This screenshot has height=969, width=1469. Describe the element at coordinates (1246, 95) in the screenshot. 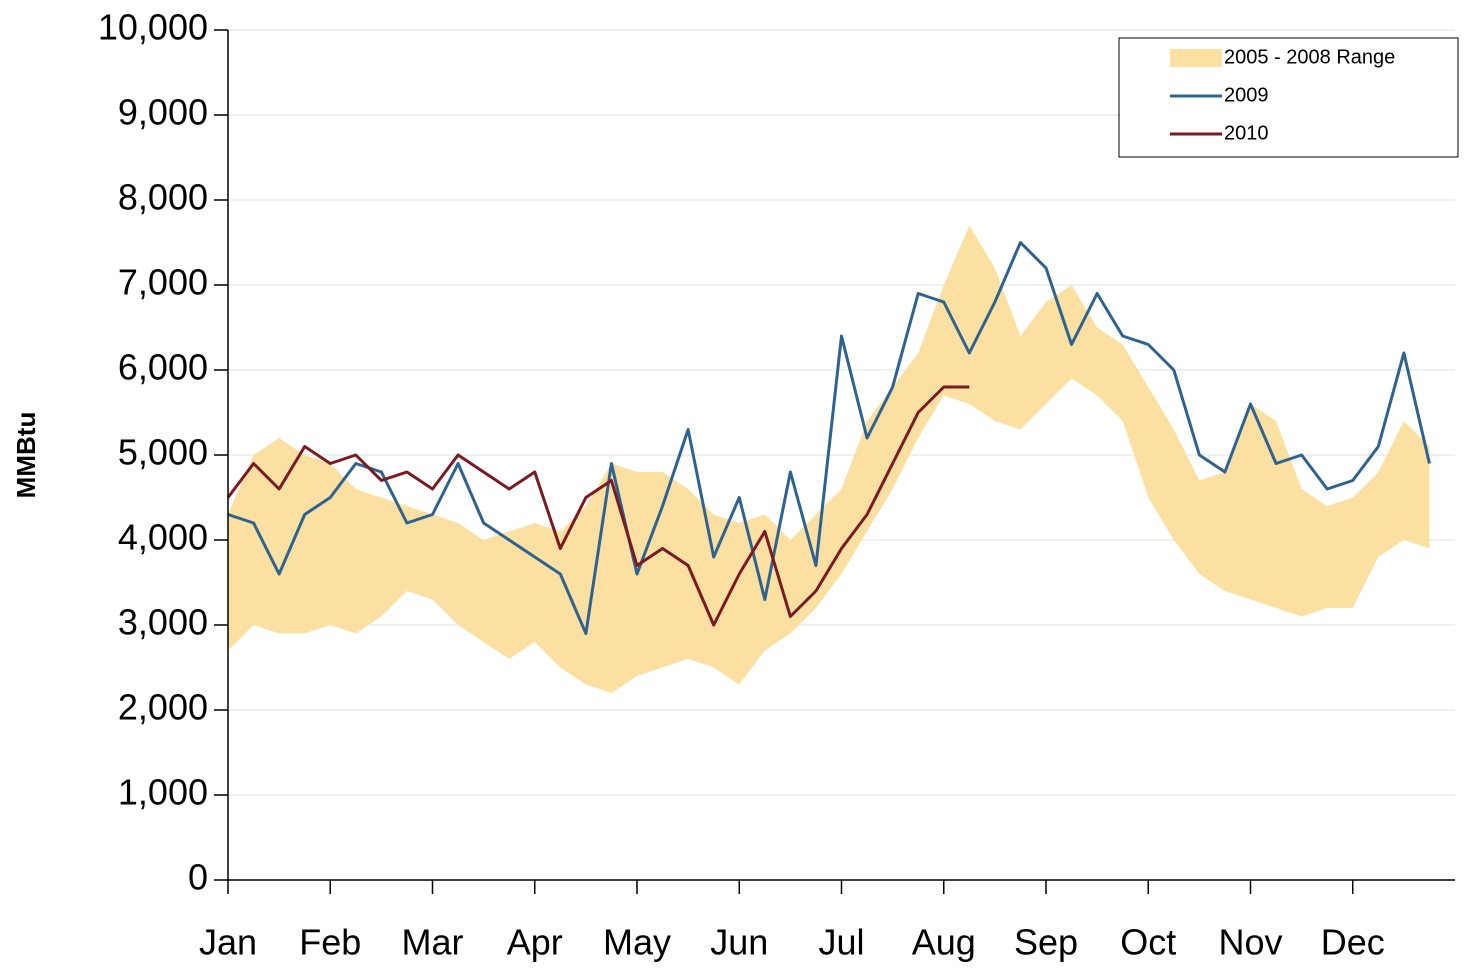

I see `legend-label: 2009` at that location.